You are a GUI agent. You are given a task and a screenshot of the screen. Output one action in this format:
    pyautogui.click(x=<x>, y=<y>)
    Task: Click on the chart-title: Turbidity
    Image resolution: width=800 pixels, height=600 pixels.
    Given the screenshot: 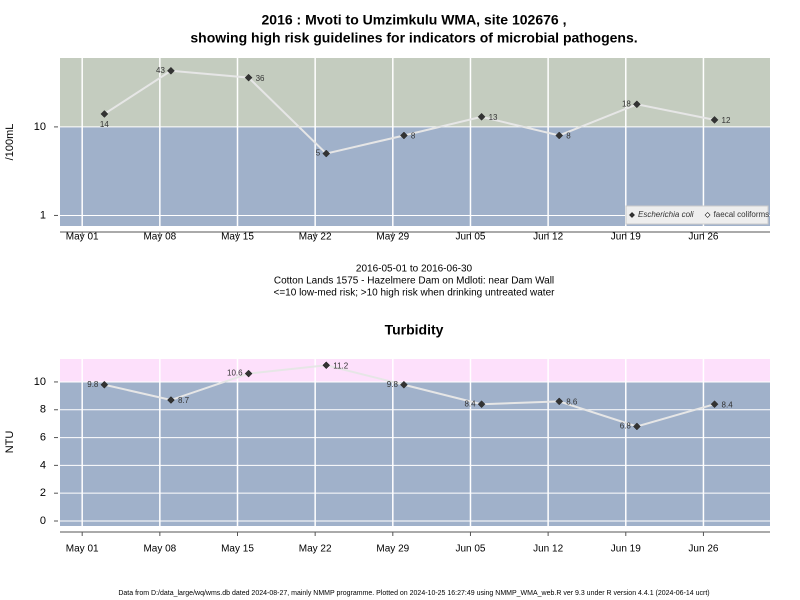 What is the action you would take?
    pyautogui.click(x=414, y=330)
    